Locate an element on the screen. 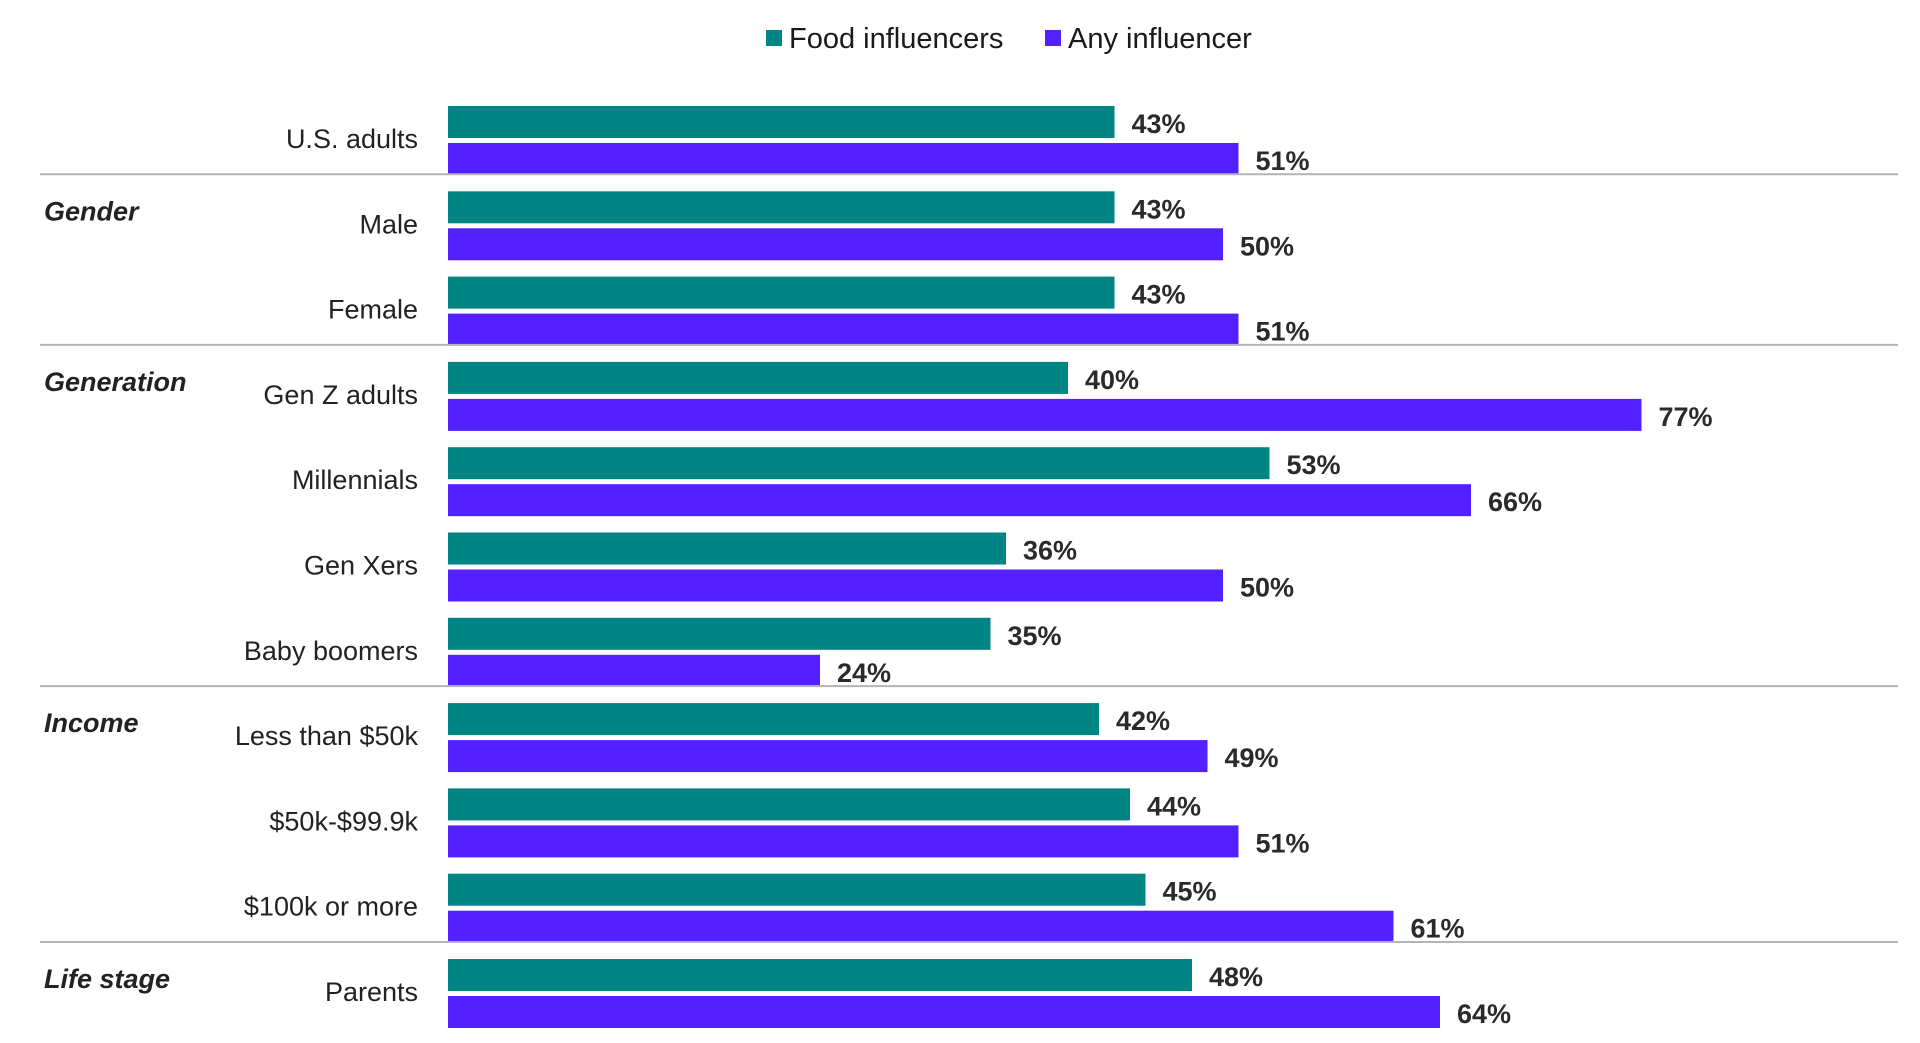 The width and height of the screenshot is (1920, 1043). value-label: 36% is located at coordinates (1050, 551).